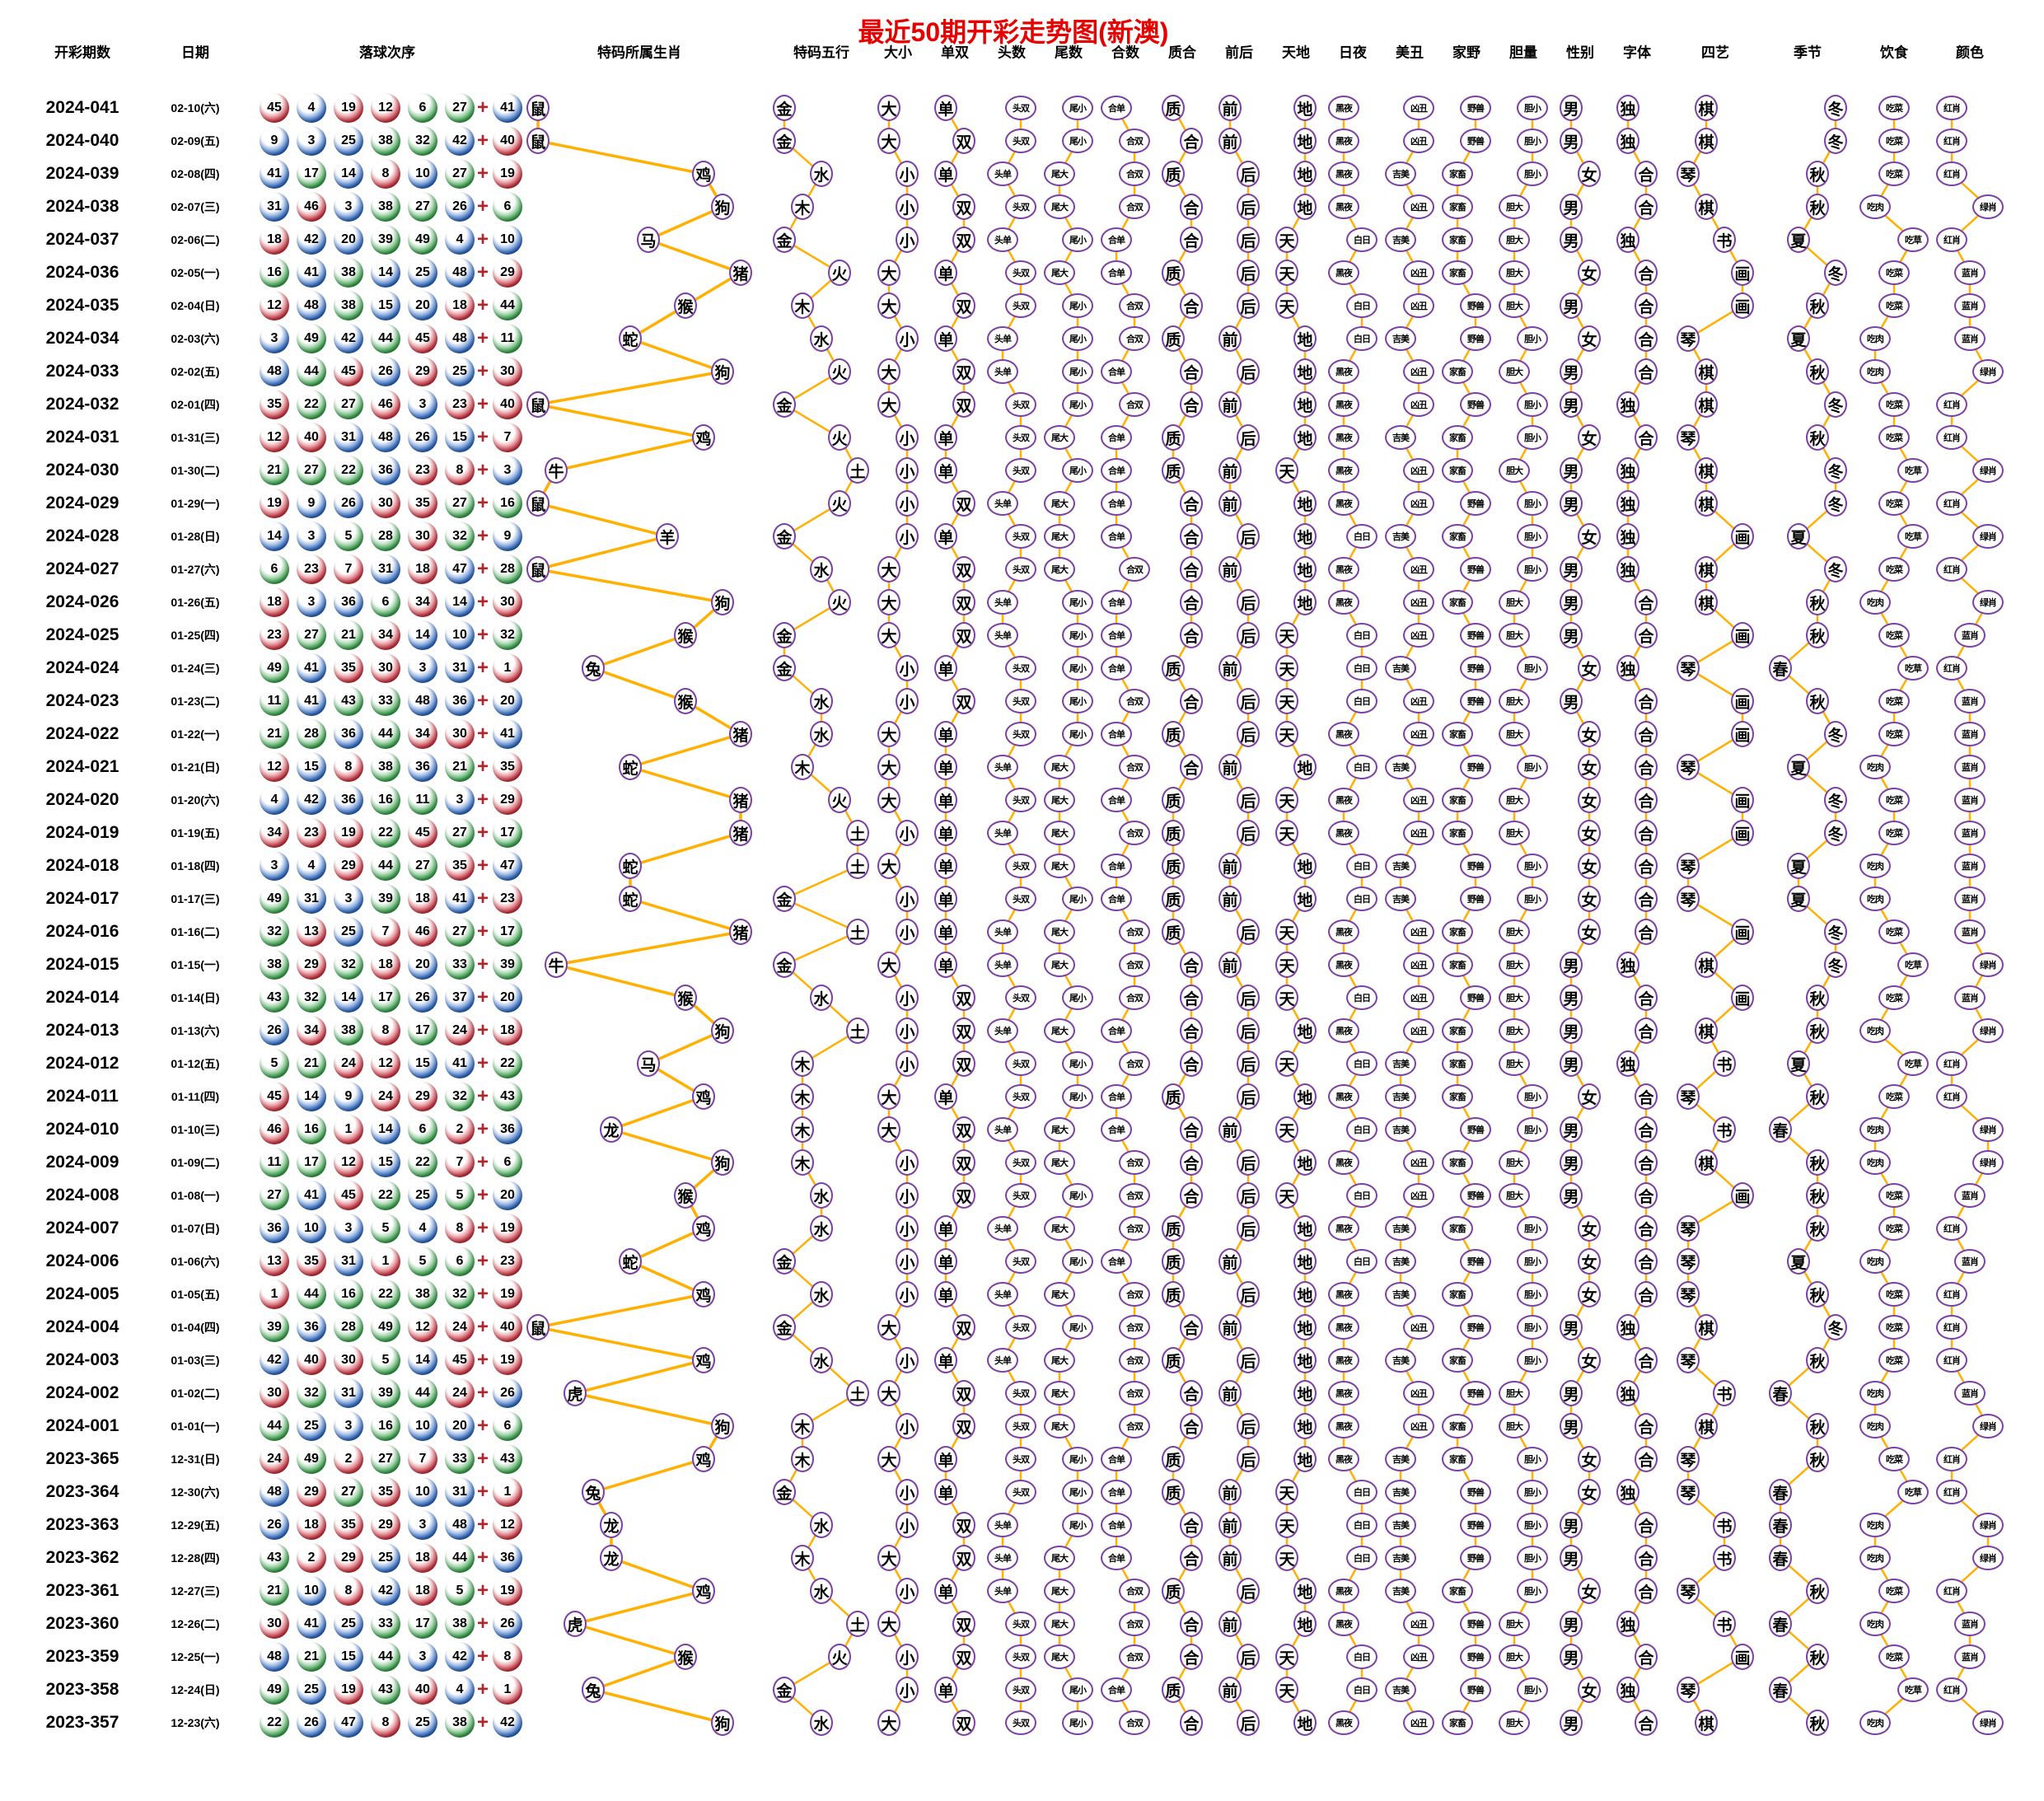 The width and height of the screenshot is (2044, 1801). What do you see at coordinates (507, 1129) in the screenshot?
I see `special-ball: 36` at bounding box center [507, 1129].